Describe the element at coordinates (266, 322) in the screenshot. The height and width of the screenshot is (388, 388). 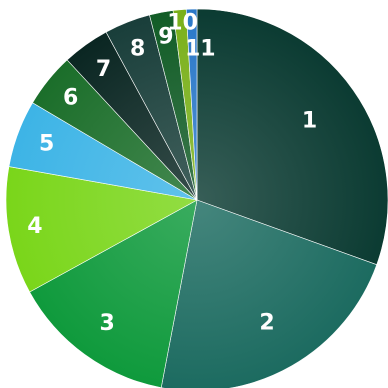
I see `pie-slice-label-2: 2` at that location.